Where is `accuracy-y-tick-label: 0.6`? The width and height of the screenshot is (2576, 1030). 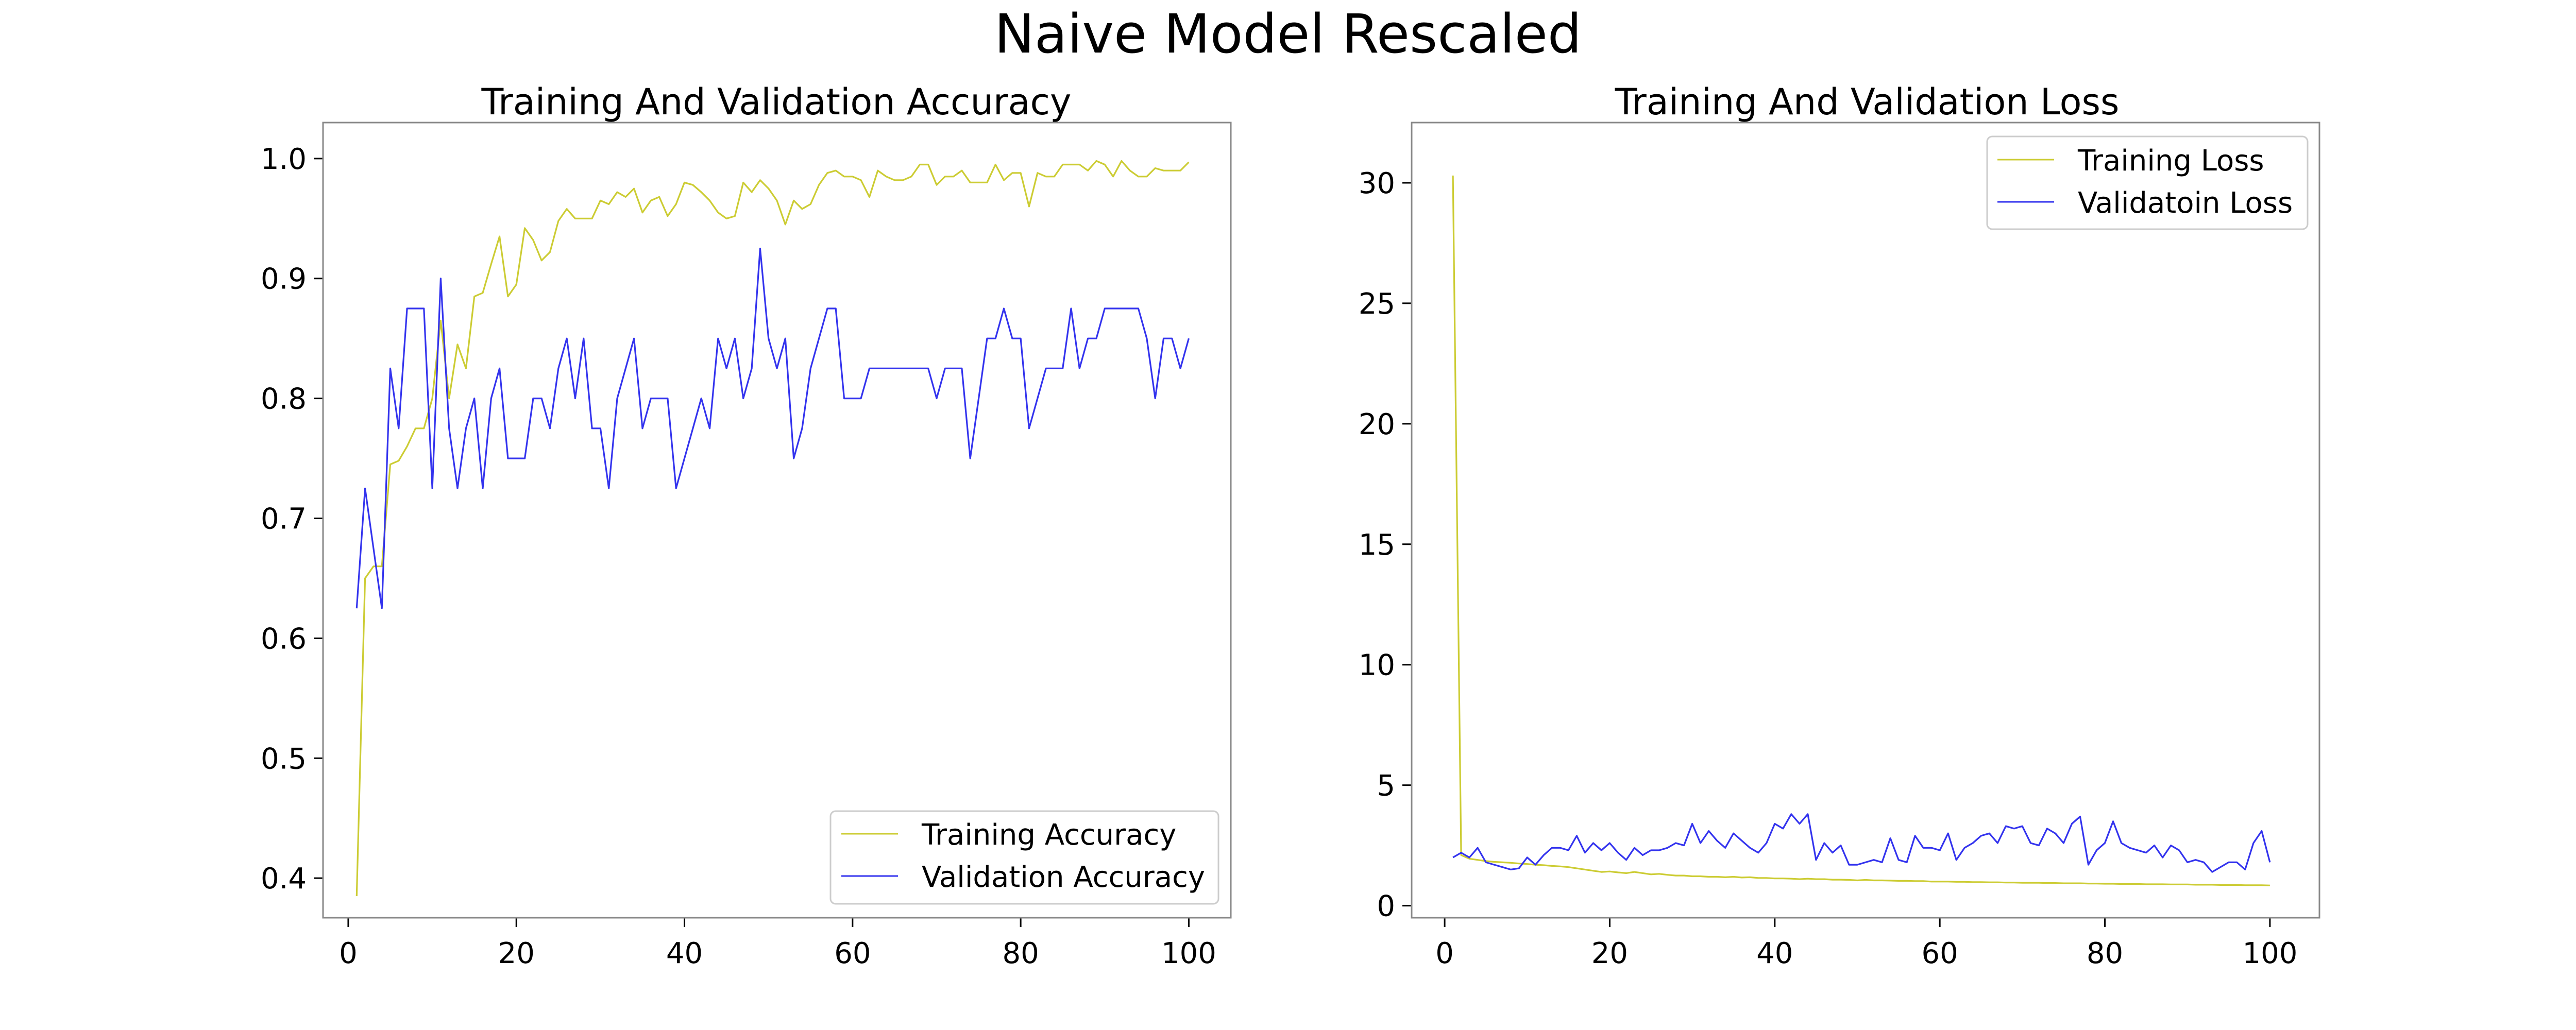 accuracy-y-tick-label: 0.6 is located at coordinates (284, 639).